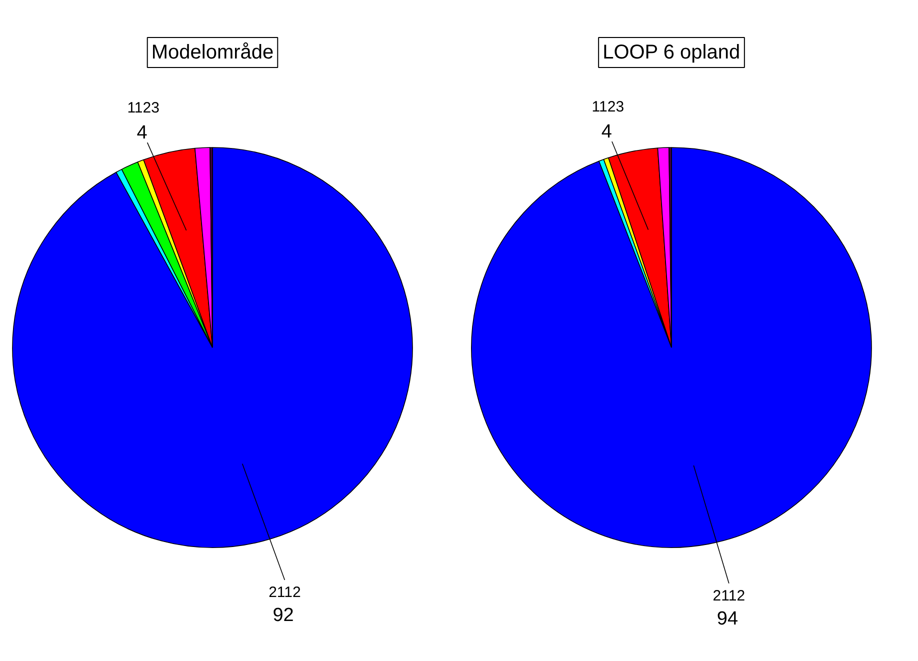 This screenshot has height=661, width=918. Describe the element at coordinates (212, 53) in the screenshot. I see `chart-title: Modelområde` at that location.